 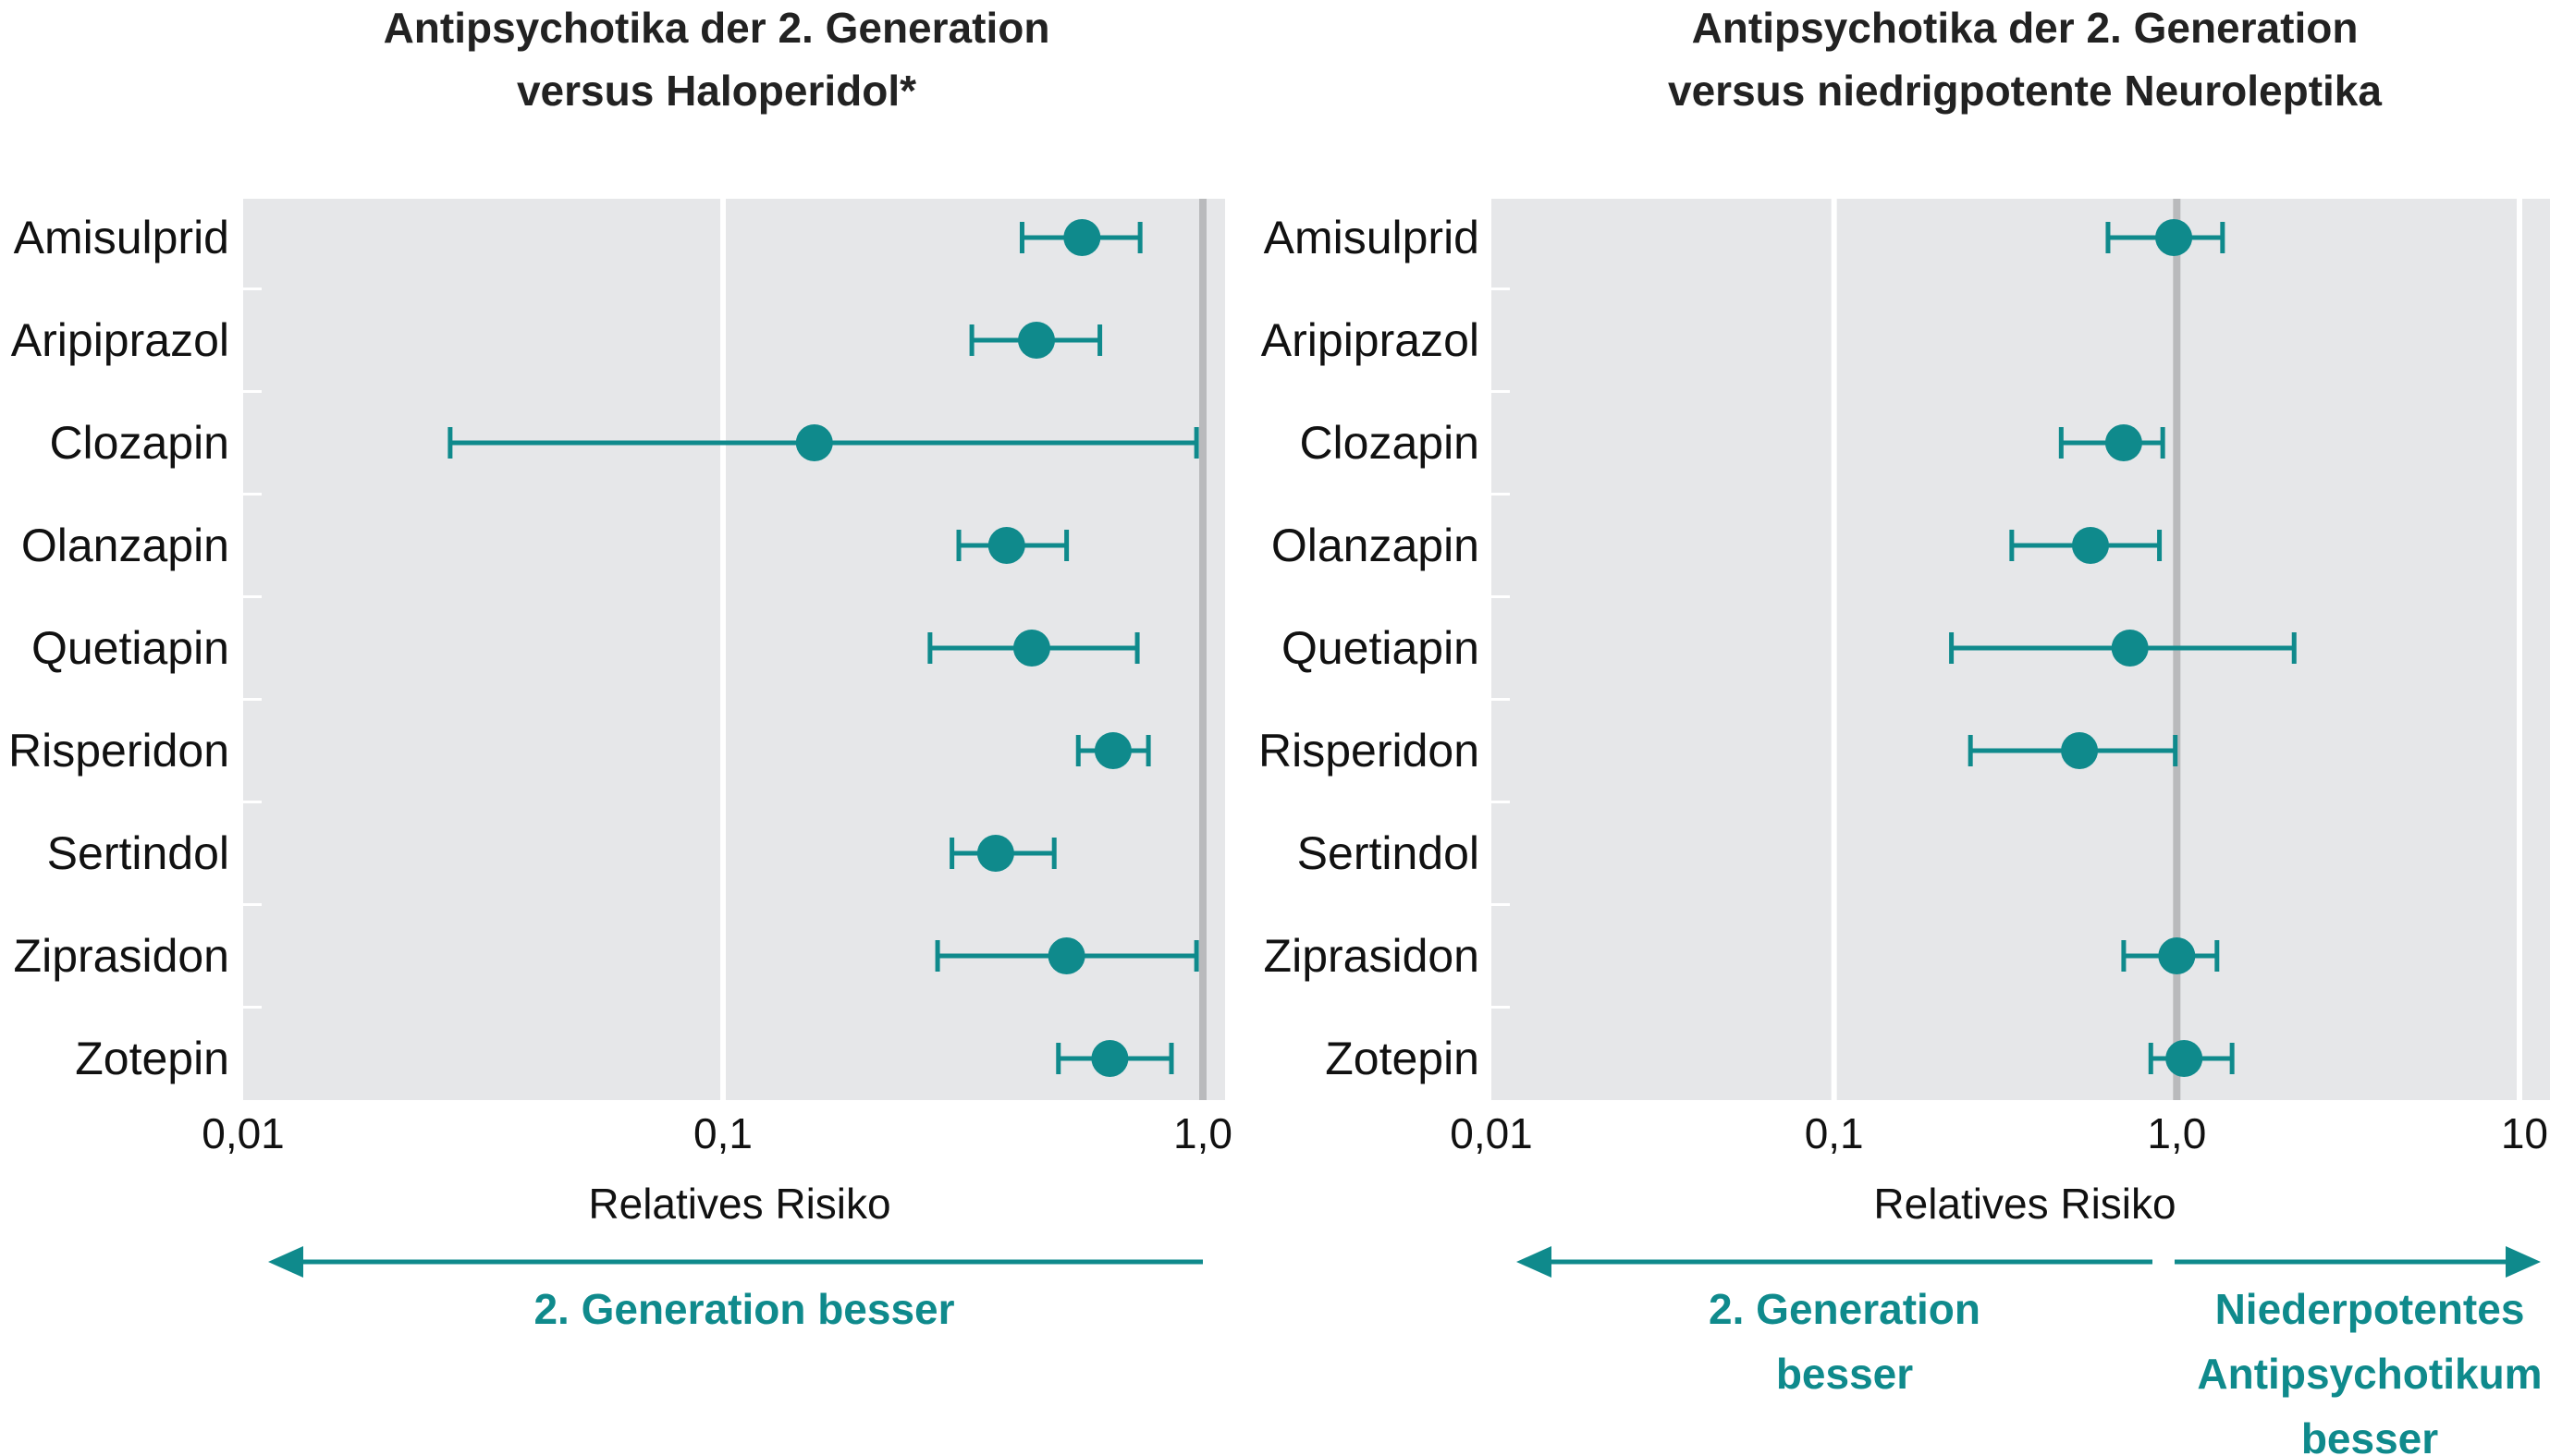 What do you see at coordinates (2370, 1309) in the screenshot?
I see `direction-label-right: Niederpotentes` at bounding box center [2370, 1309].